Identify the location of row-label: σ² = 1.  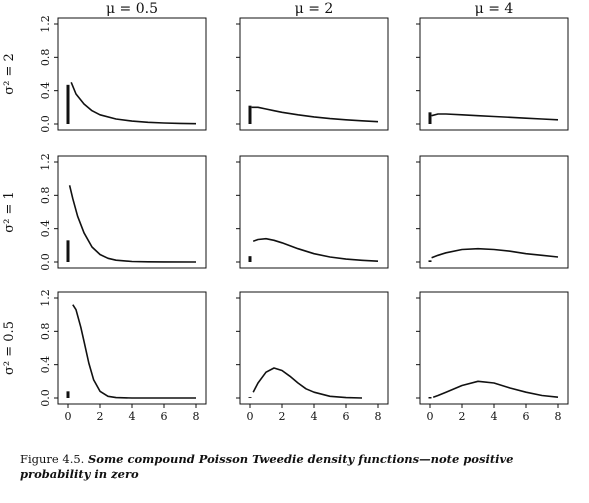
(9, 212).